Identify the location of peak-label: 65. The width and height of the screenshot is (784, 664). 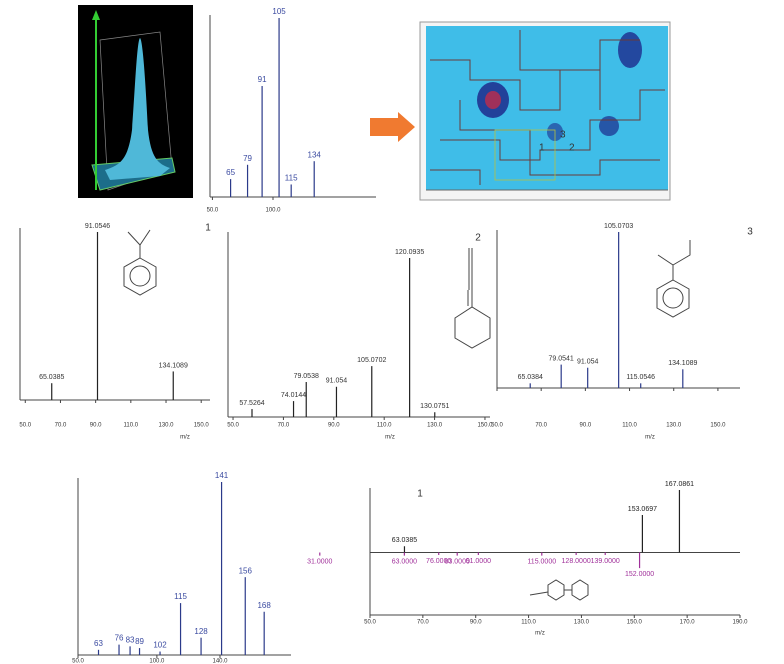
(230, 172).